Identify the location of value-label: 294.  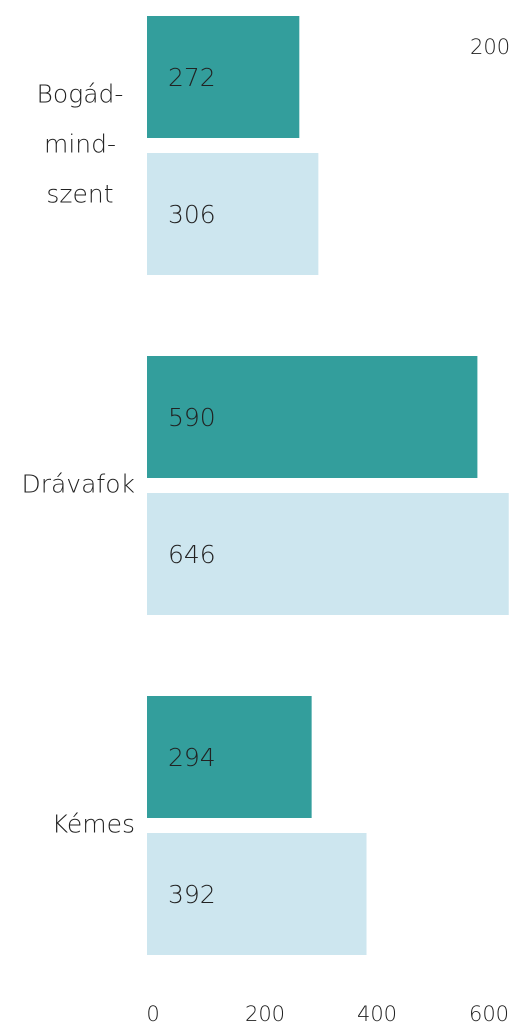
(192, 757).